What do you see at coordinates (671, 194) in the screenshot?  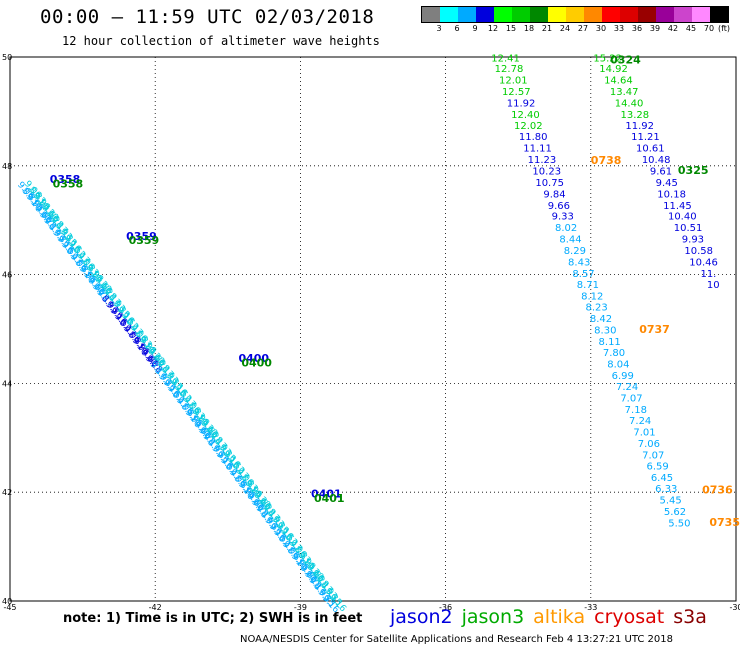 I see `wave-height-reading: 10.18` at bounding box center [671, 194].